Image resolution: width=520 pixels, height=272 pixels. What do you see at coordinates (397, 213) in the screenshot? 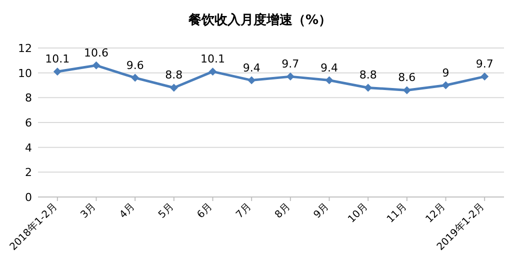
I see `x-tick-label: 11月` at bounding box center [397, 213].